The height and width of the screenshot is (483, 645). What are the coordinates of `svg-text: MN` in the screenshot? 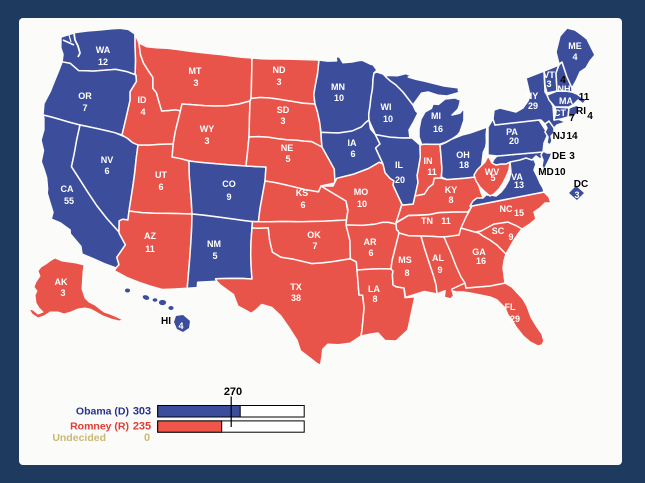 It's located at (338, 87).